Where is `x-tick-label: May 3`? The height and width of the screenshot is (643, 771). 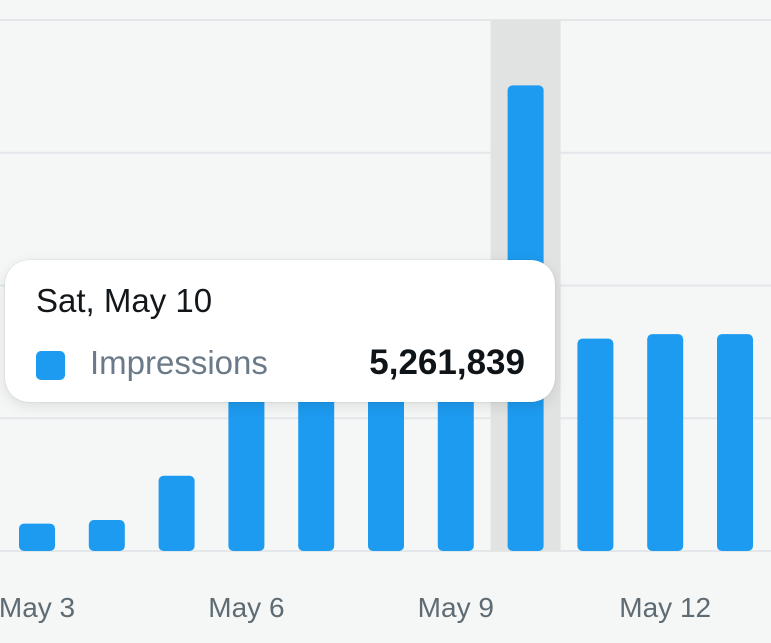
x-tick-label: May 3 is located at coordinates (37, 607).